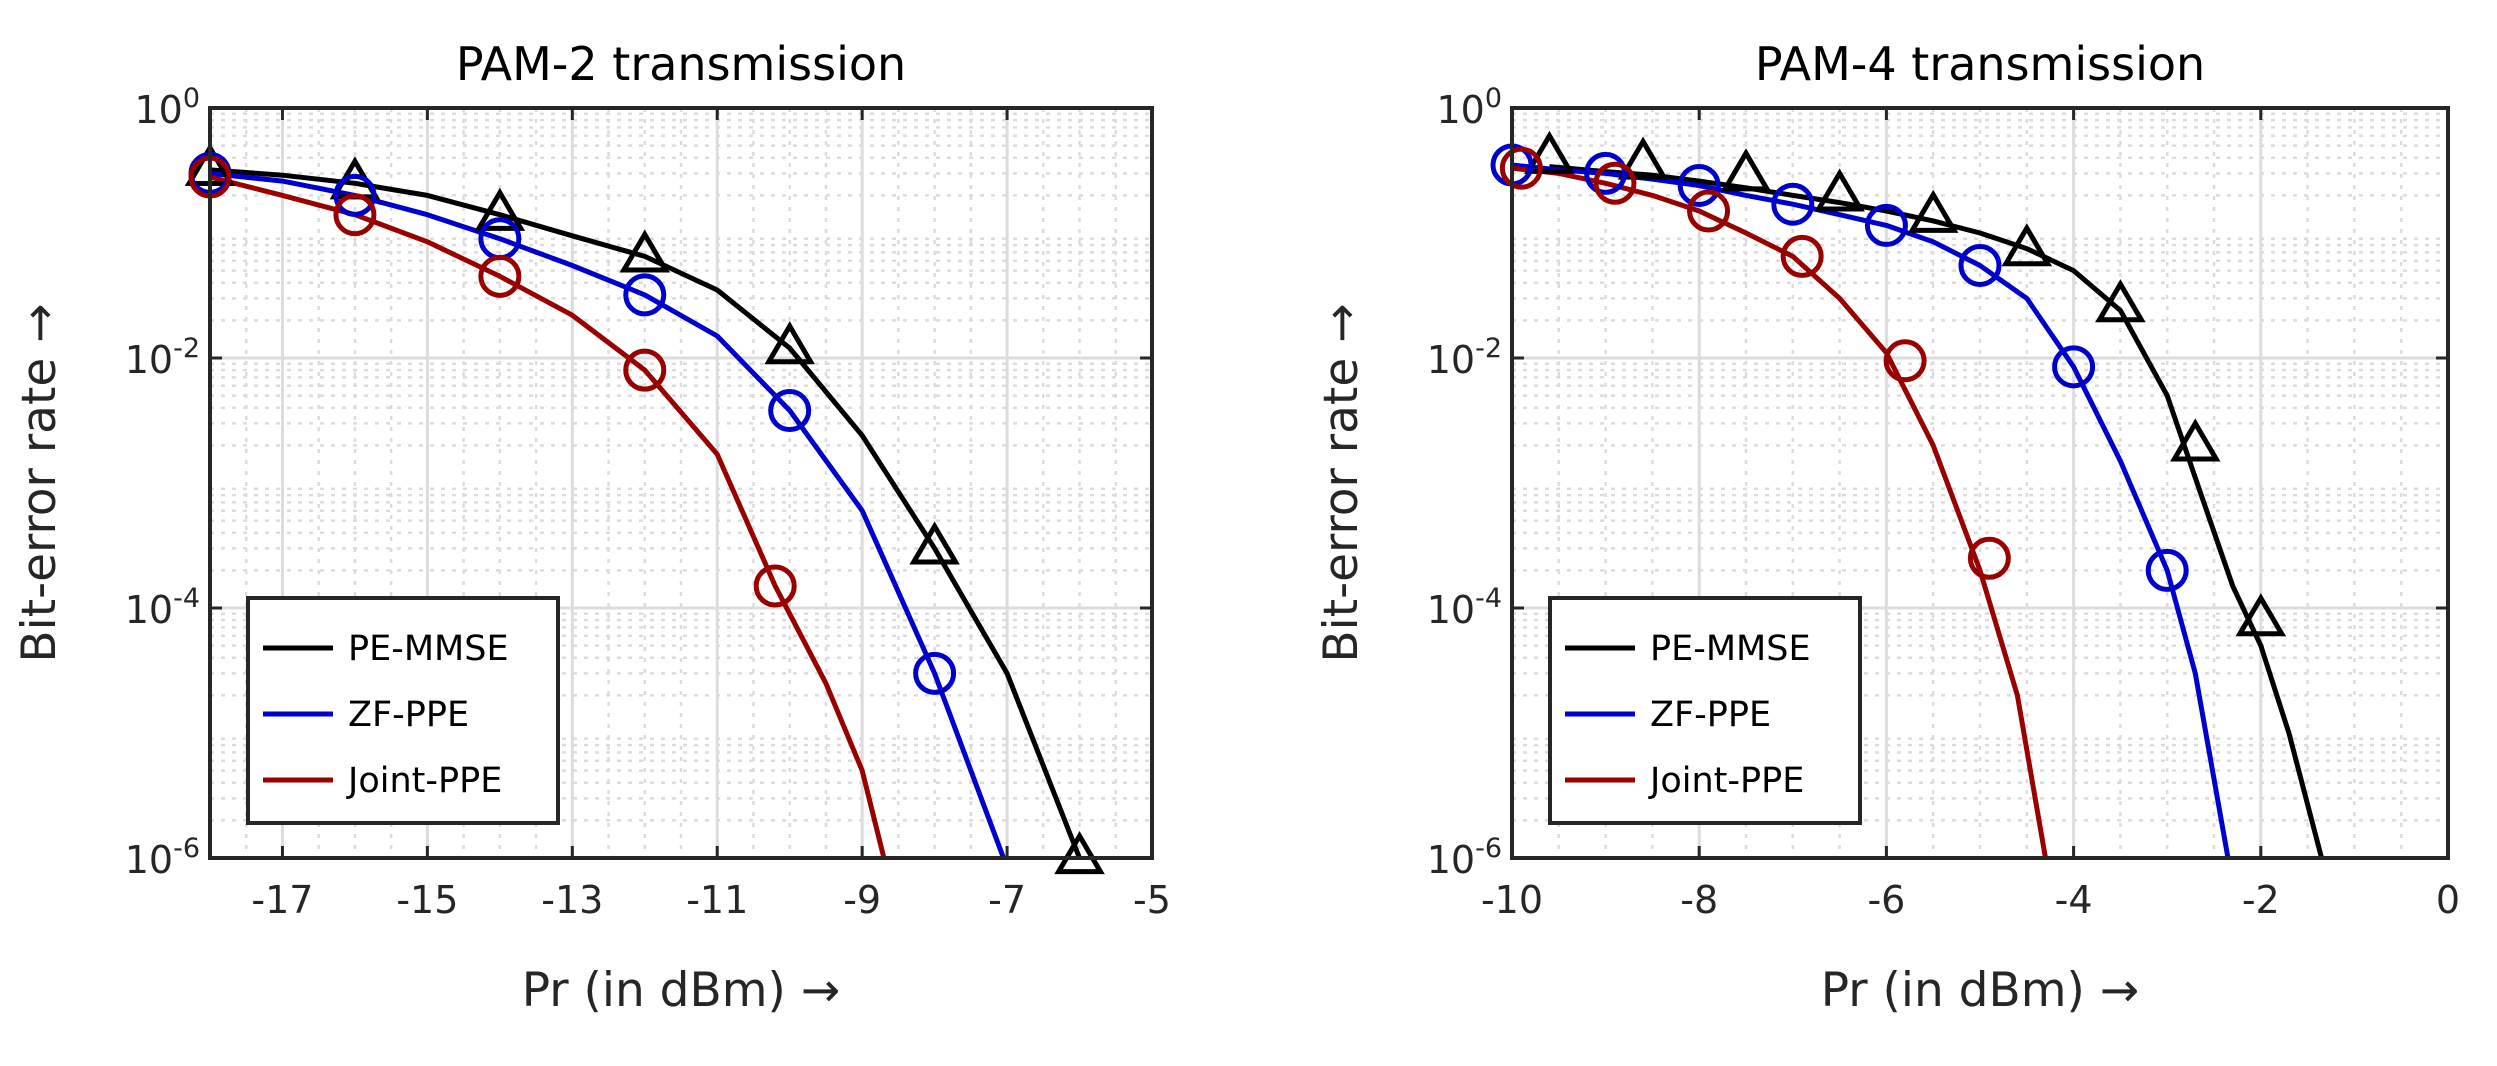 The image size is (2497, 1066). I want to click on x-tick-label: -15, so click(427, 900).